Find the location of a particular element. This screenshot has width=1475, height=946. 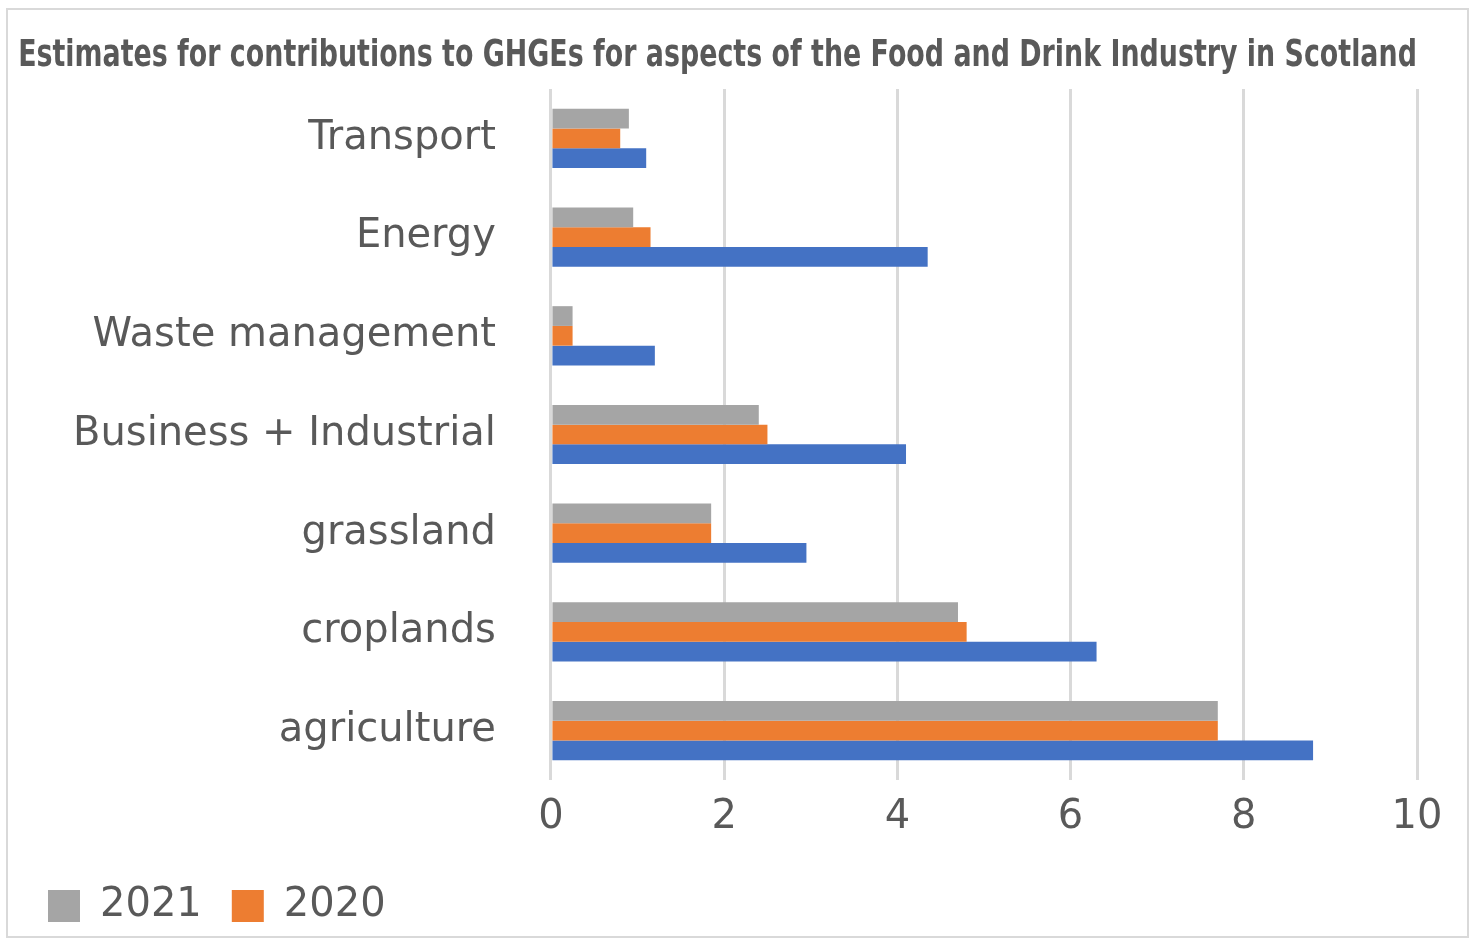

y-tick-label: Business + Industrial is located at coordinates (284, 430).